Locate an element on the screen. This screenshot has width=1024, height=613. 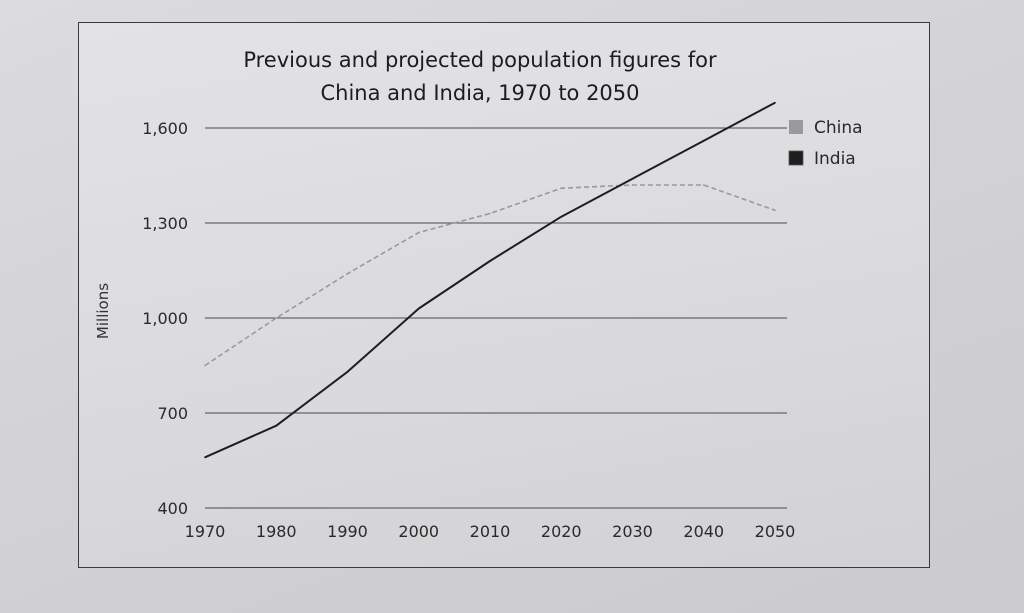
y-tick-labels: 400 700 1,000 1,300 1,600 is located at coordinates (165, 318).